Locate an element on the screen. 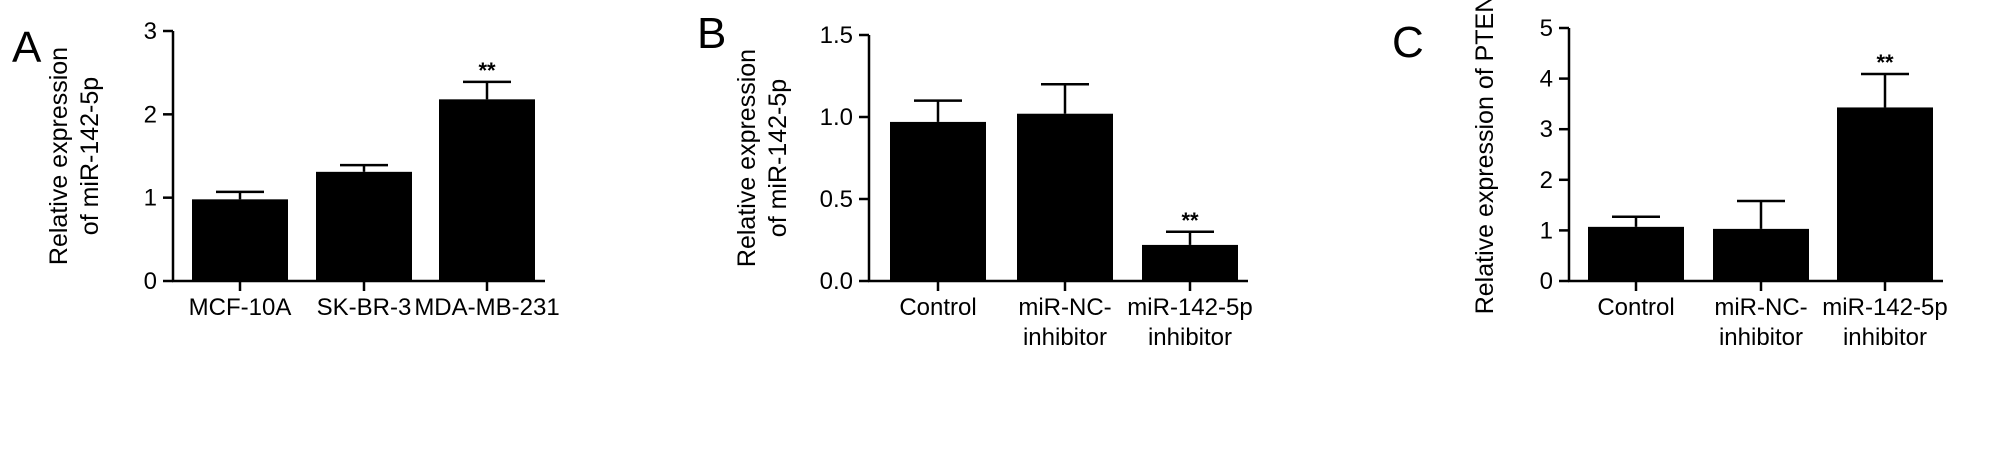 This screenshot has width=2008, height=454. x-tick-label: MCF-10A is located at coordinates (240, 307).